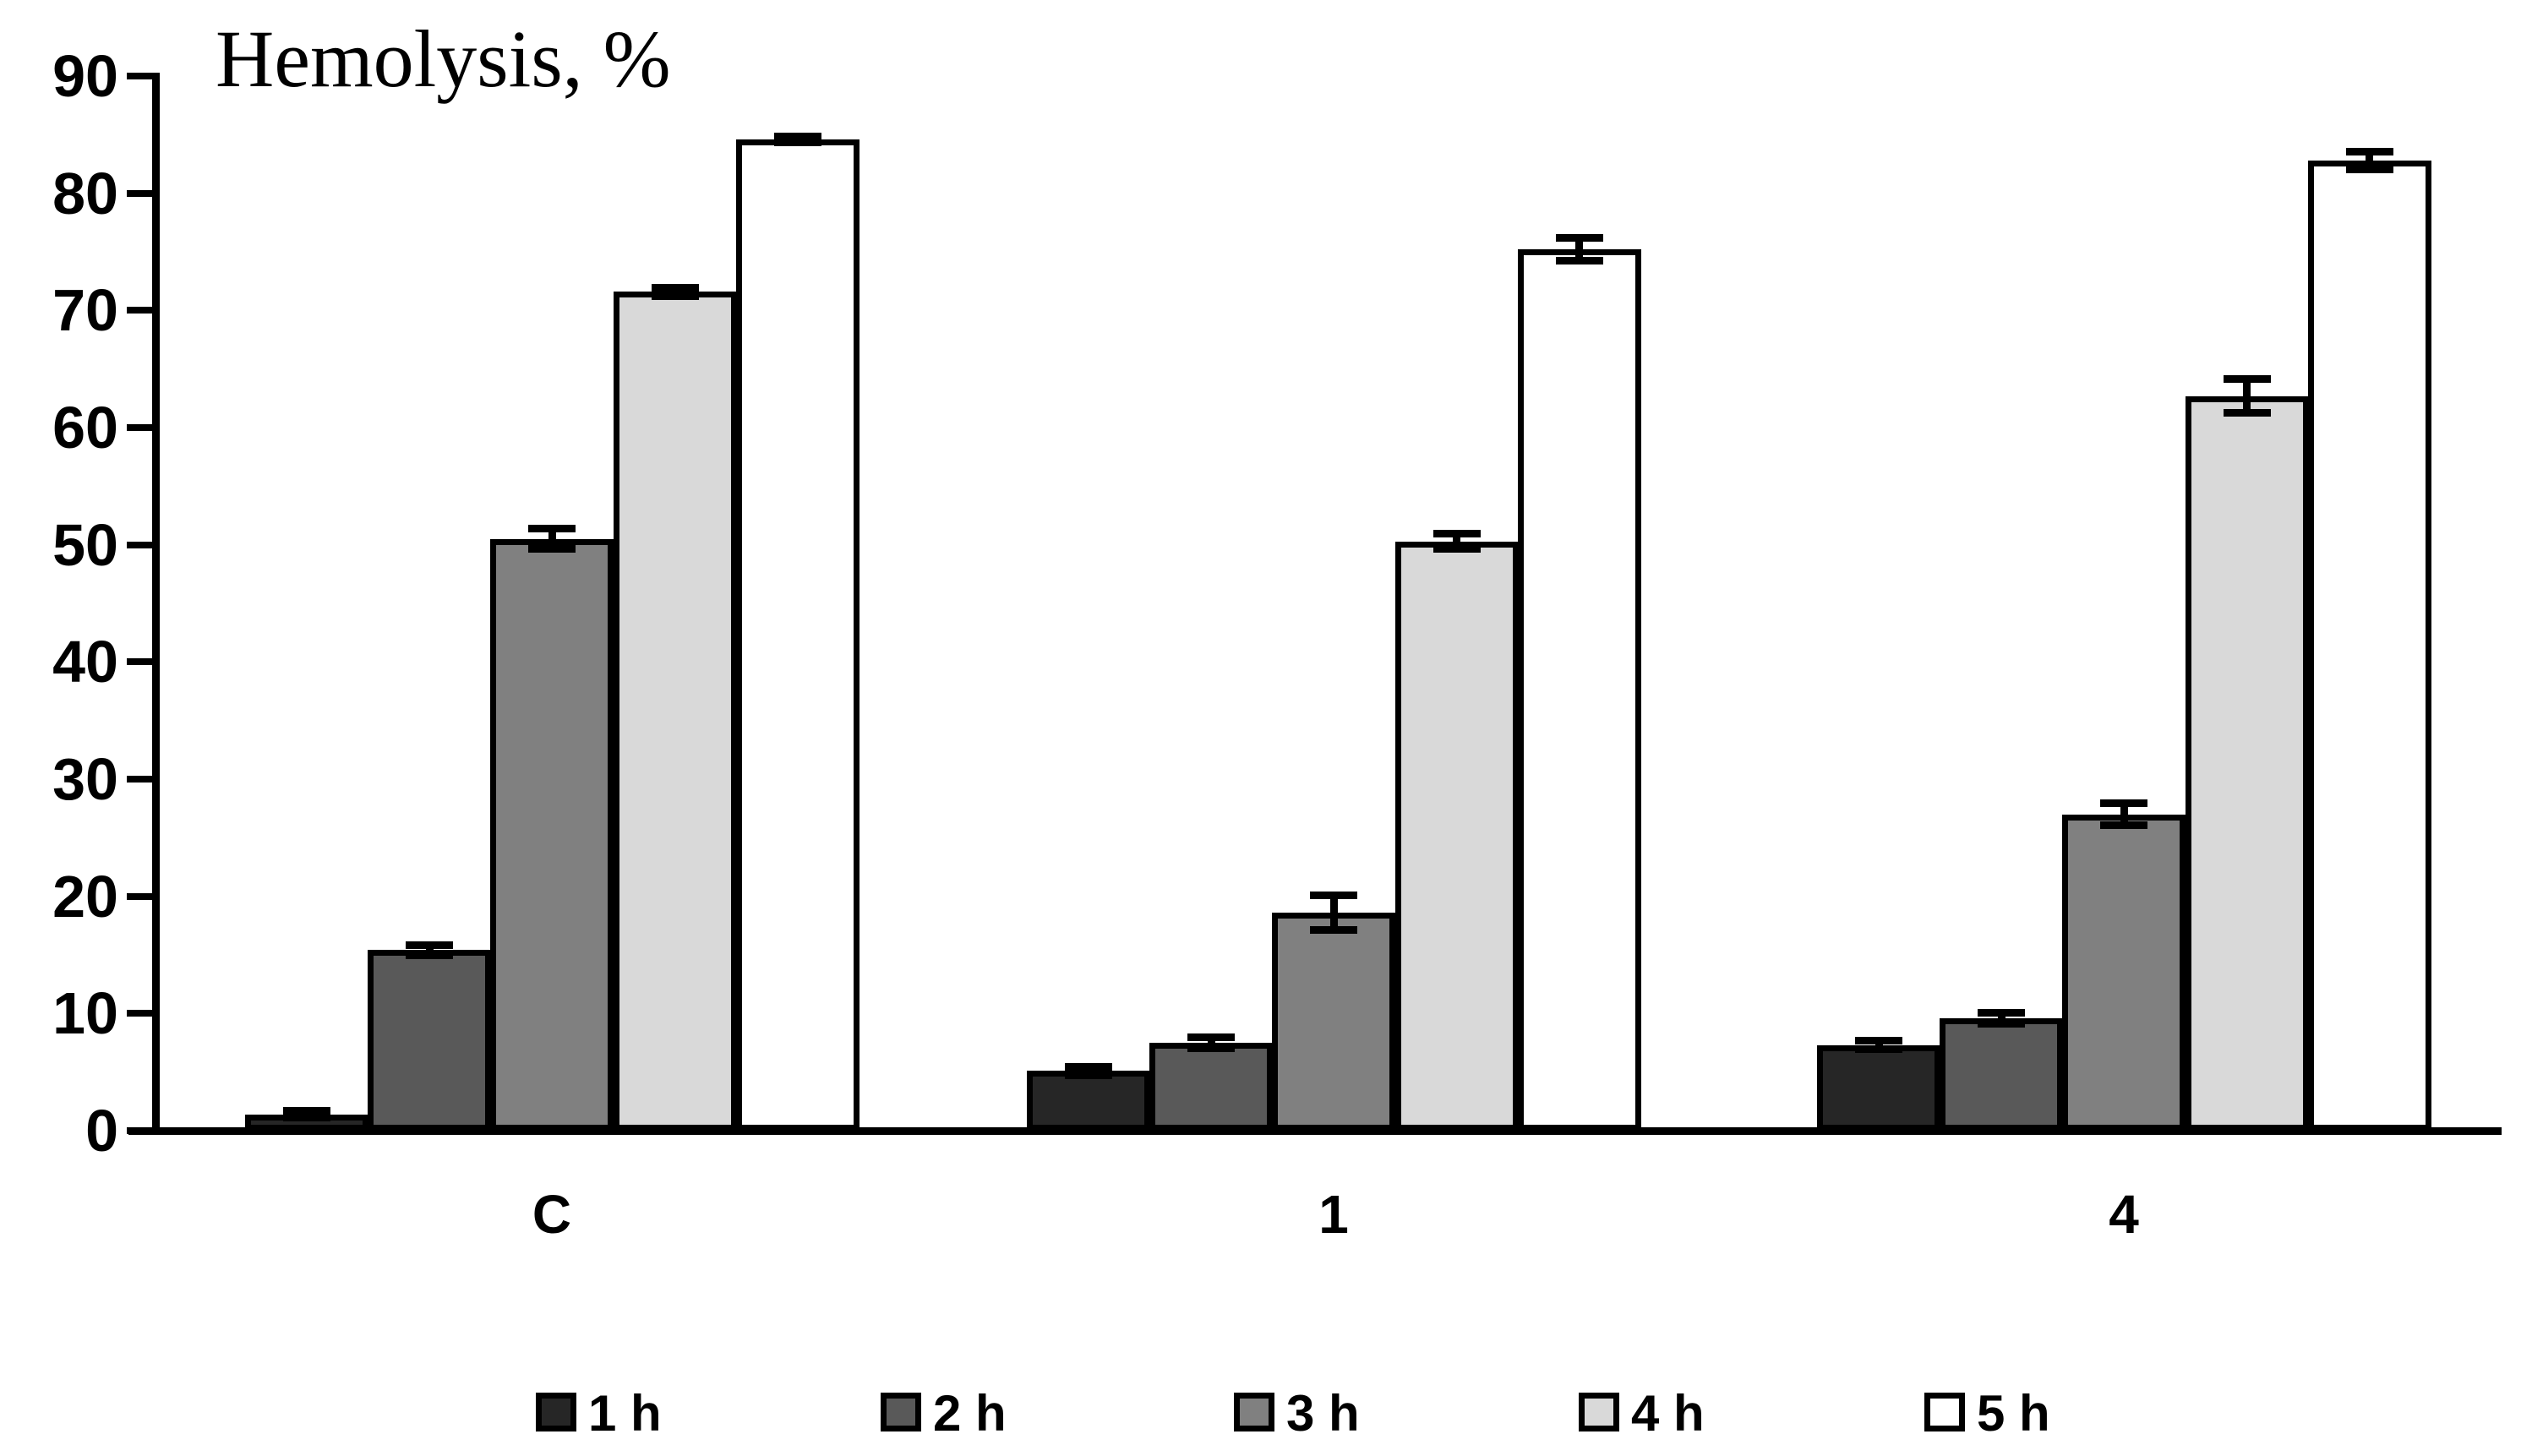 Image resolution: width=2543 pixels, height=1456 pixels. I want to click on bar-group4-series-3h, so click(2124, 973).